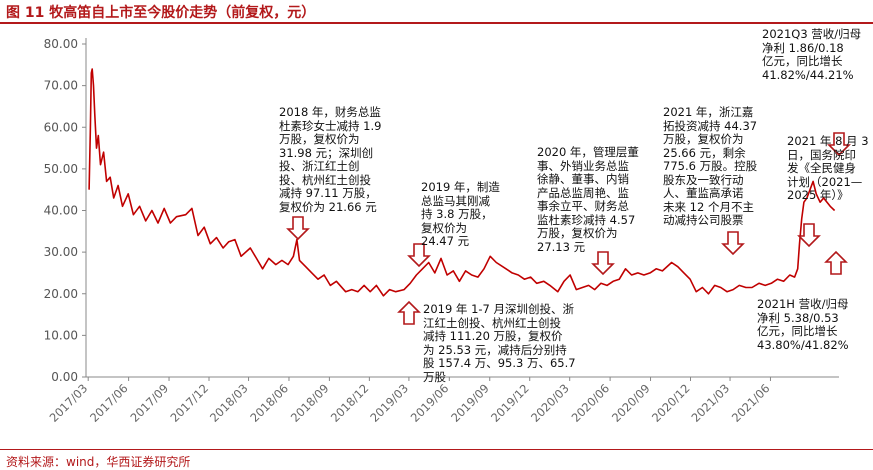 This screenshot has height=470, width=873. Describe the element at coordinates (430, 403) in the screenshot. I see `x-tick-label: 2019/06` at that location.